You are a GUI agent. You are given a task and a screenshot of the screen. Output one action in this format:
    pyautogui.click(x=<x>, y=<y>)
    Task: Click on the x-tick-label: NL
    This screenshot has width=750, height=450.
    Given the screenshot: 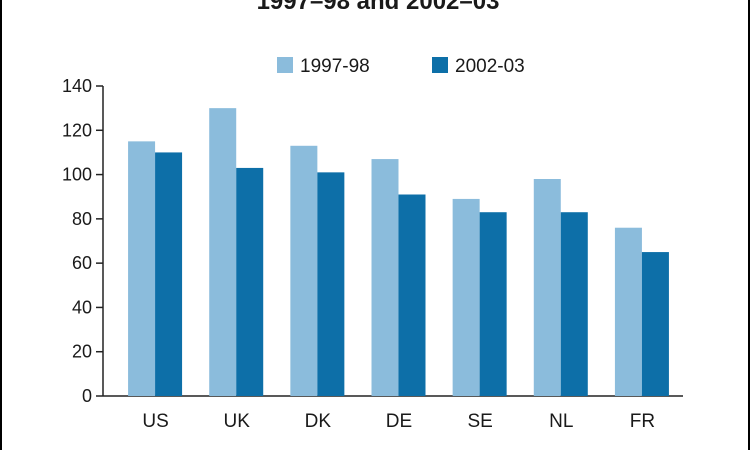 What is the action you would take?
    pyautogui.click(x=561, y=421)
    